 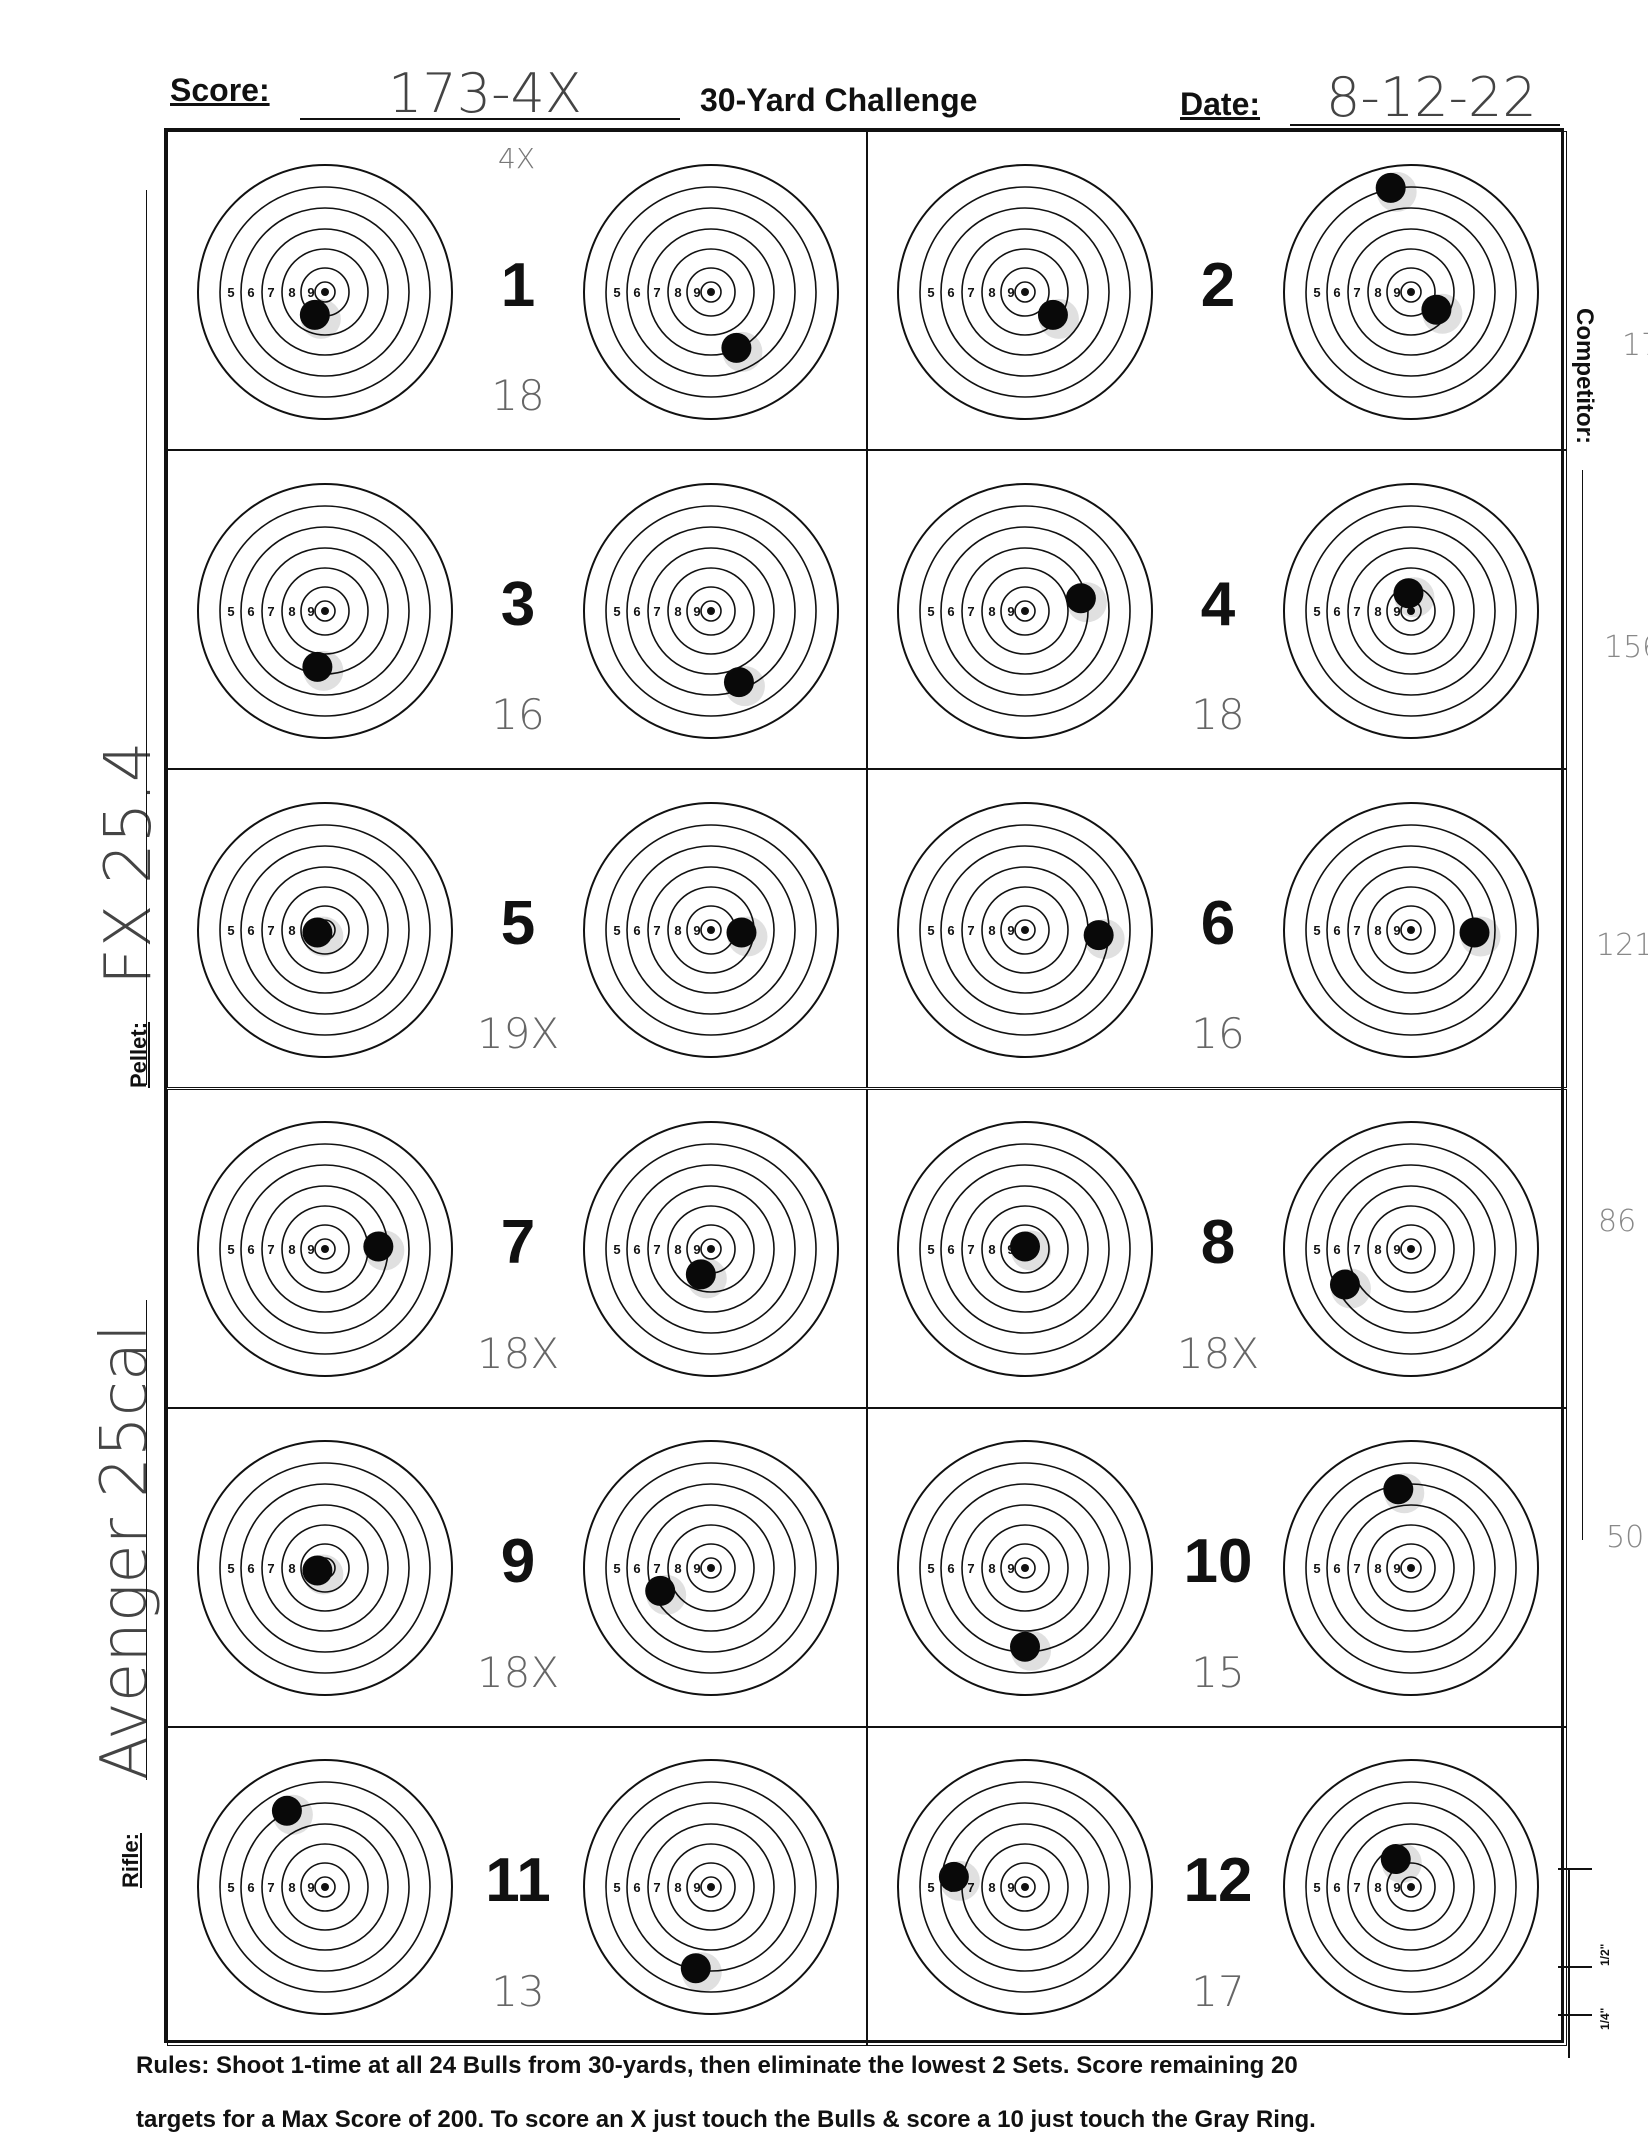 I want to click on score-underline, so click(x=490, y=119).